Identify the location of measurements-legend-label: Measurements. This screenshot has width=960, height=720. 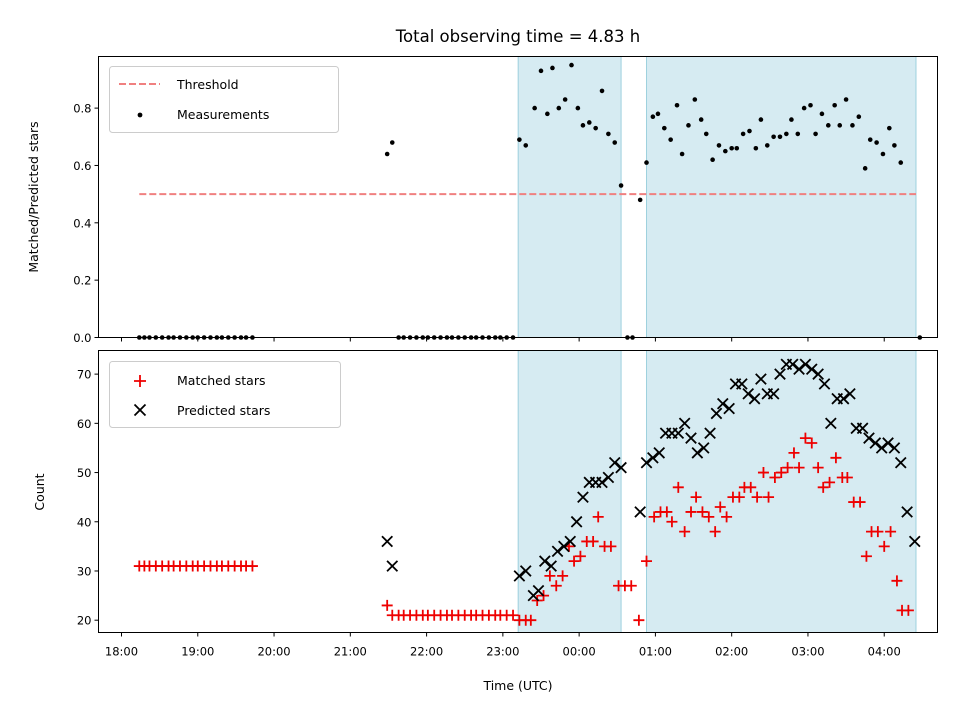
(223, 114).